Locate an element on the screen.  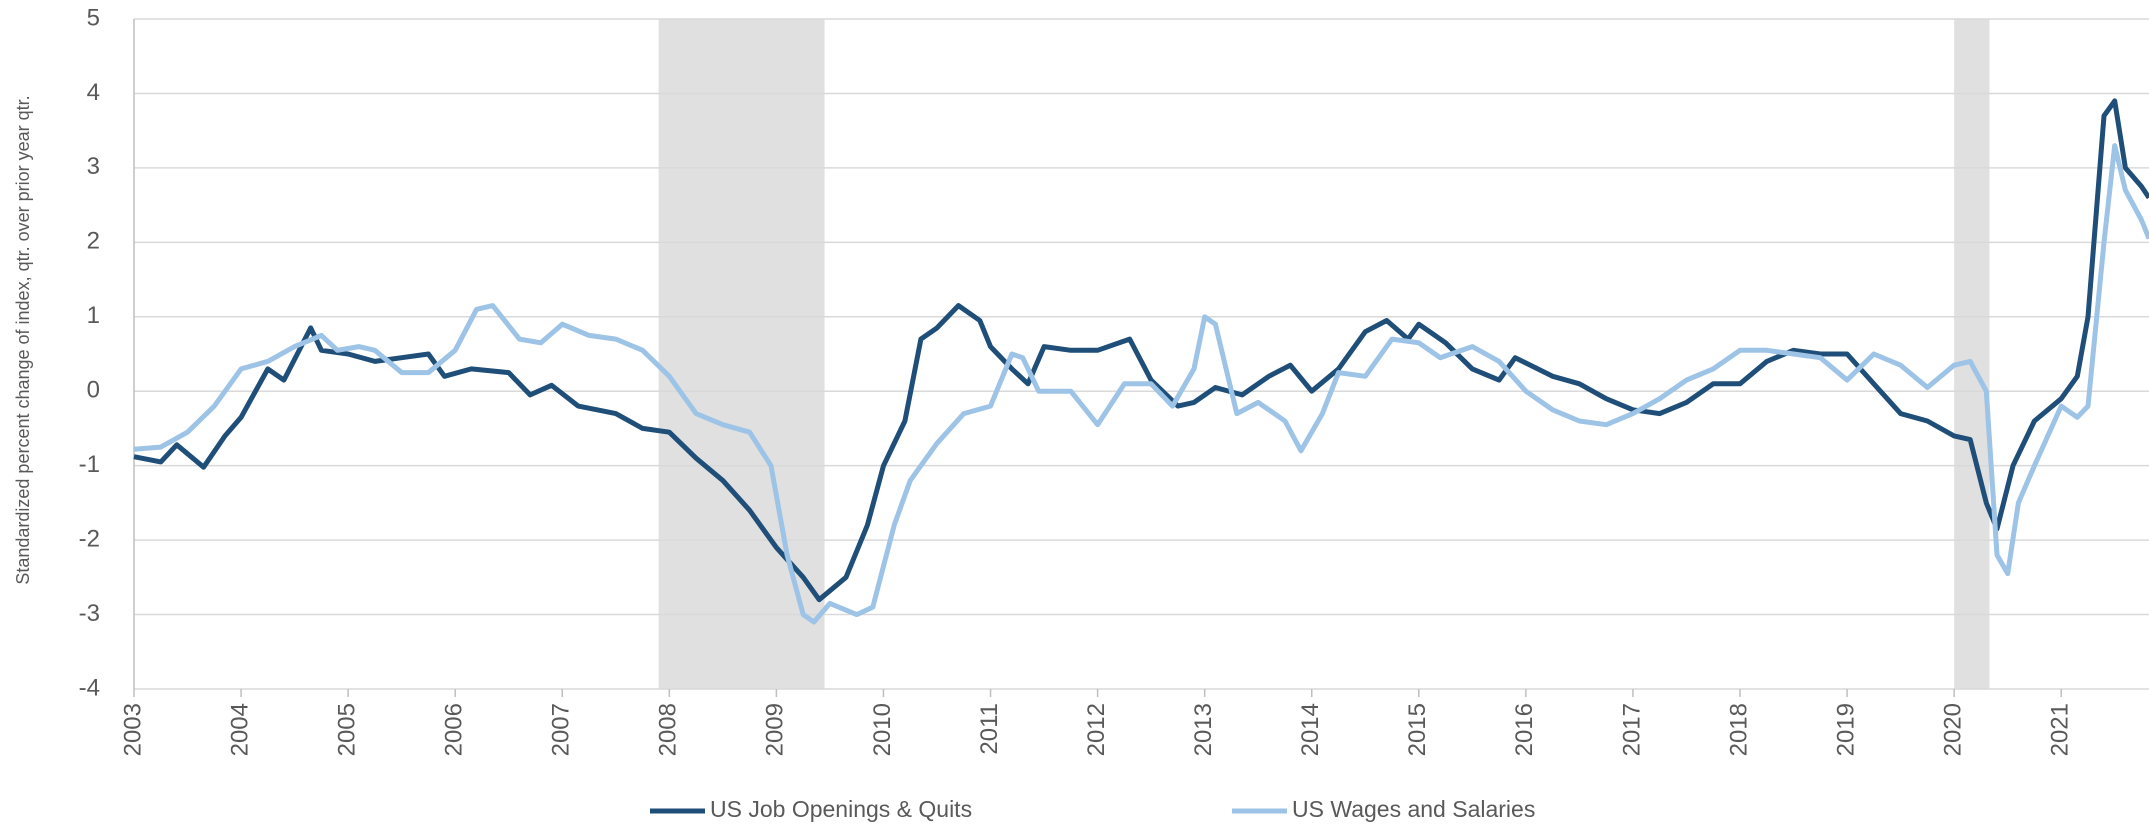
legend-label: US Job Openings & Quits is located at coordinates (841, 809).